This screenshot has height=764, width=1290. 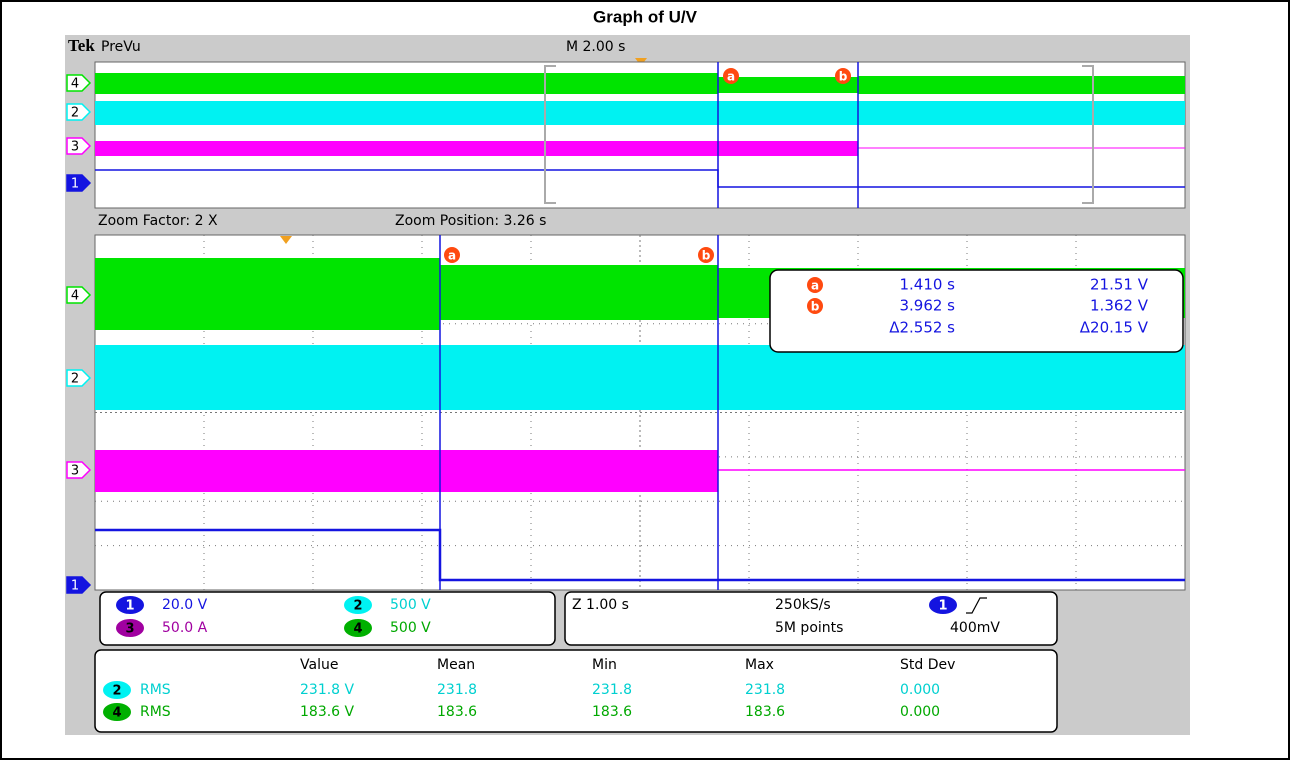 What do you see at coordinates (327, 712) in the screenshot?
I see `measurement-cell: 183.6 V` at bounding box center [327, 712].